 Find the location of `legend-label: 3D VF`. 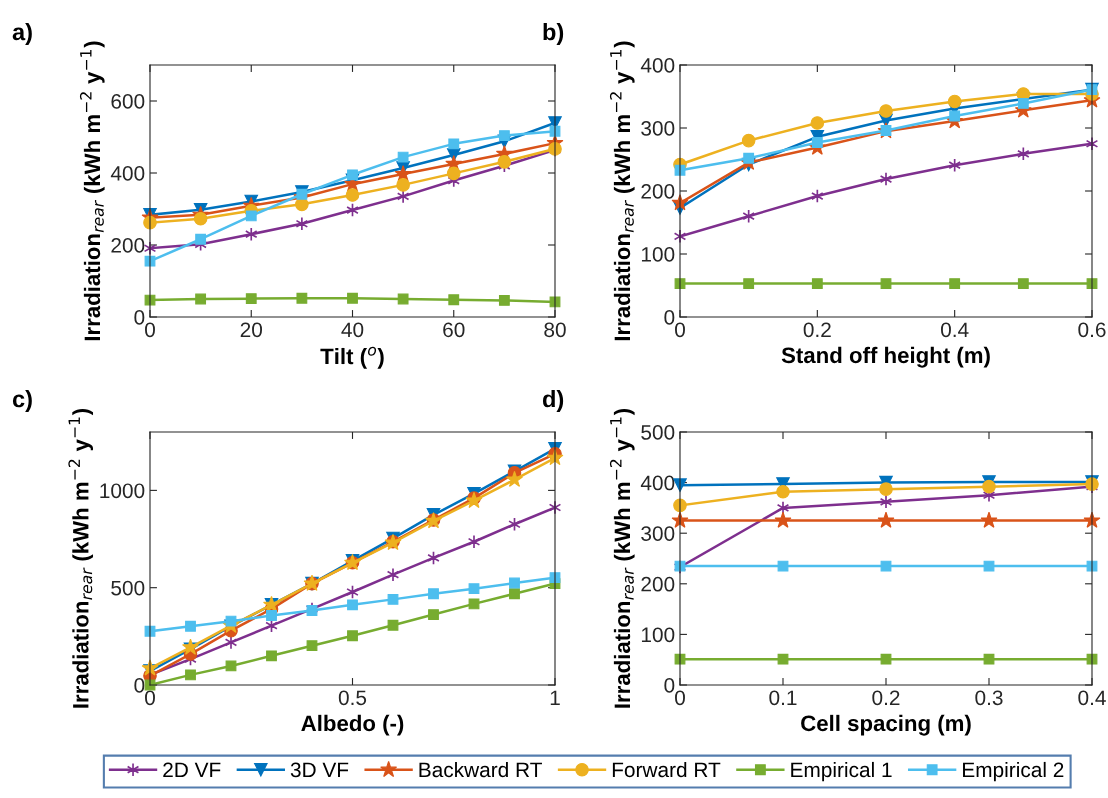

legend-label: 3D VF is located at coordinates (319, 770).